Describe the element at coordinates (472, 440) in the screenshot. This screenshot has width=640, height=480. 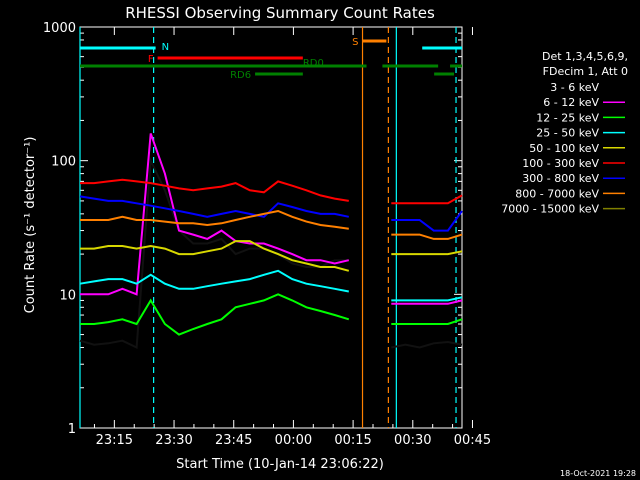
I see `x-tick-label: 00:45` at that location.